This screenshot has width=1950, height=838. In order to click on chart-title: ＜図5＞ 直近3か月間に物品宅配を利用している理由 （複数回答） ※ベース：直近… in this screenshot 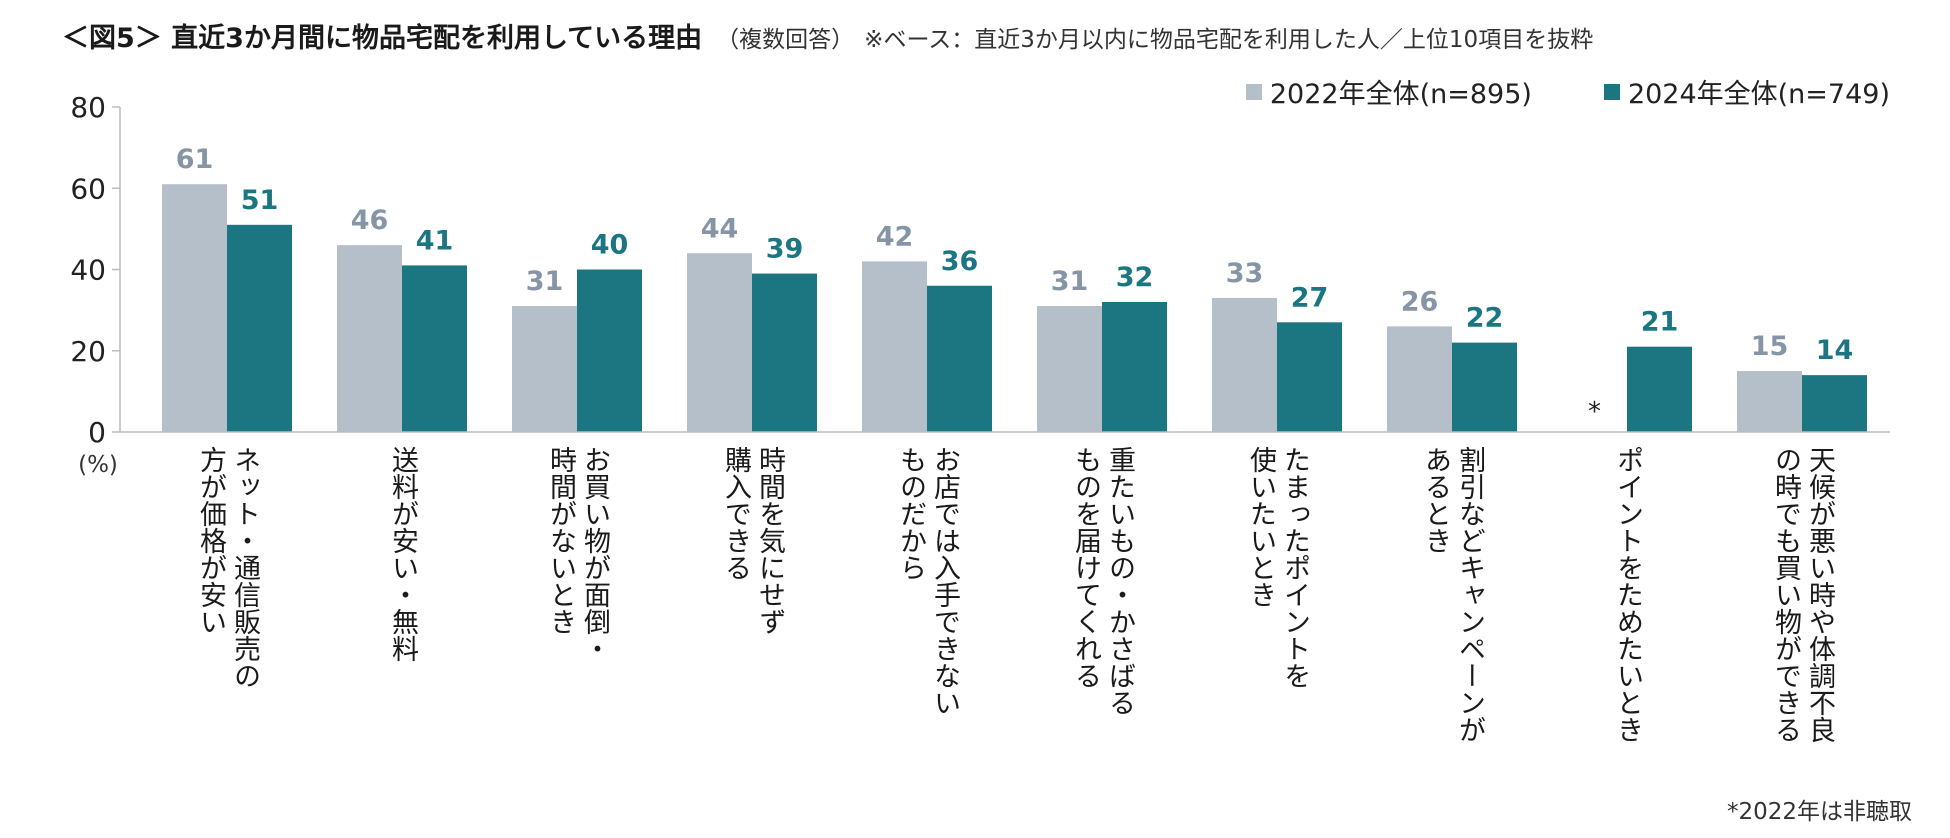, I will do `click(1002, 35)`.